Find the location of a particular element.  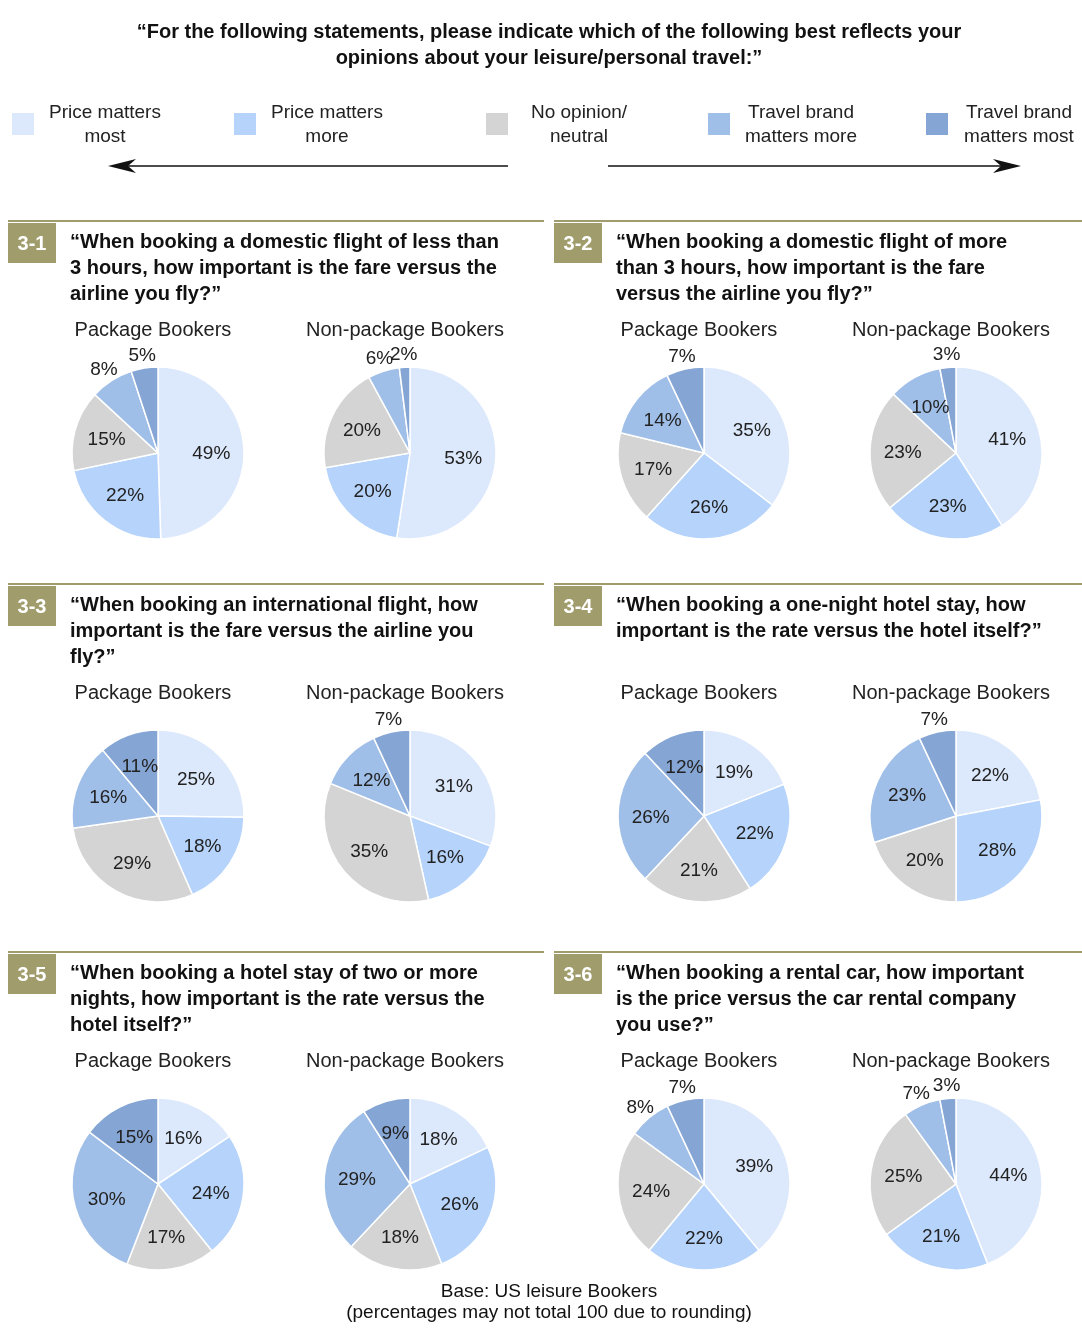

data-label: 5% is located at coordinates (142, 354).